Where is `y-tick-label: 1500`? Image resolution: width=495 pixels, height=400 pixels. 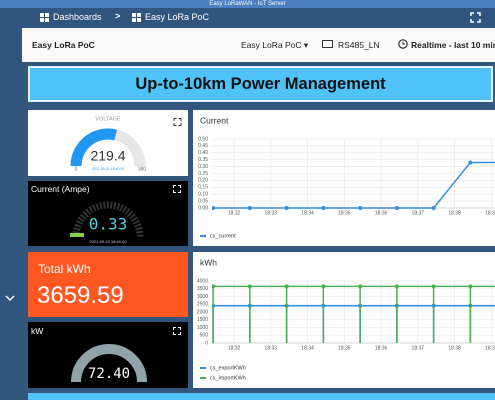
y-tick-label: 1500 is located at coordinates (202, 320).